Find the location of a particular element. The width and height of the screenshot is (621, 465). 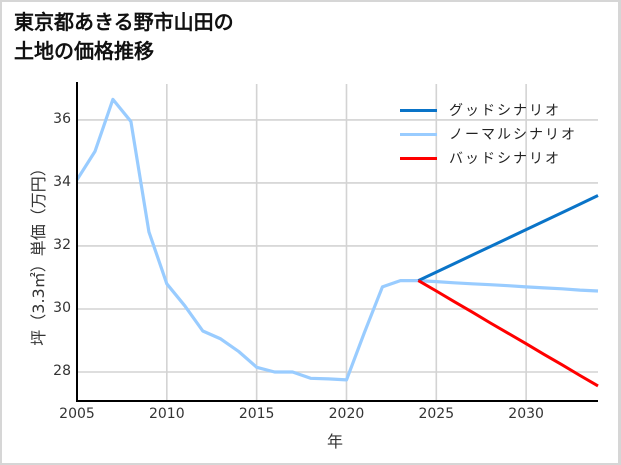

chart-title: 東京都あきる野市山田の 土地の価格推移 is located at coordinates (124, 37).